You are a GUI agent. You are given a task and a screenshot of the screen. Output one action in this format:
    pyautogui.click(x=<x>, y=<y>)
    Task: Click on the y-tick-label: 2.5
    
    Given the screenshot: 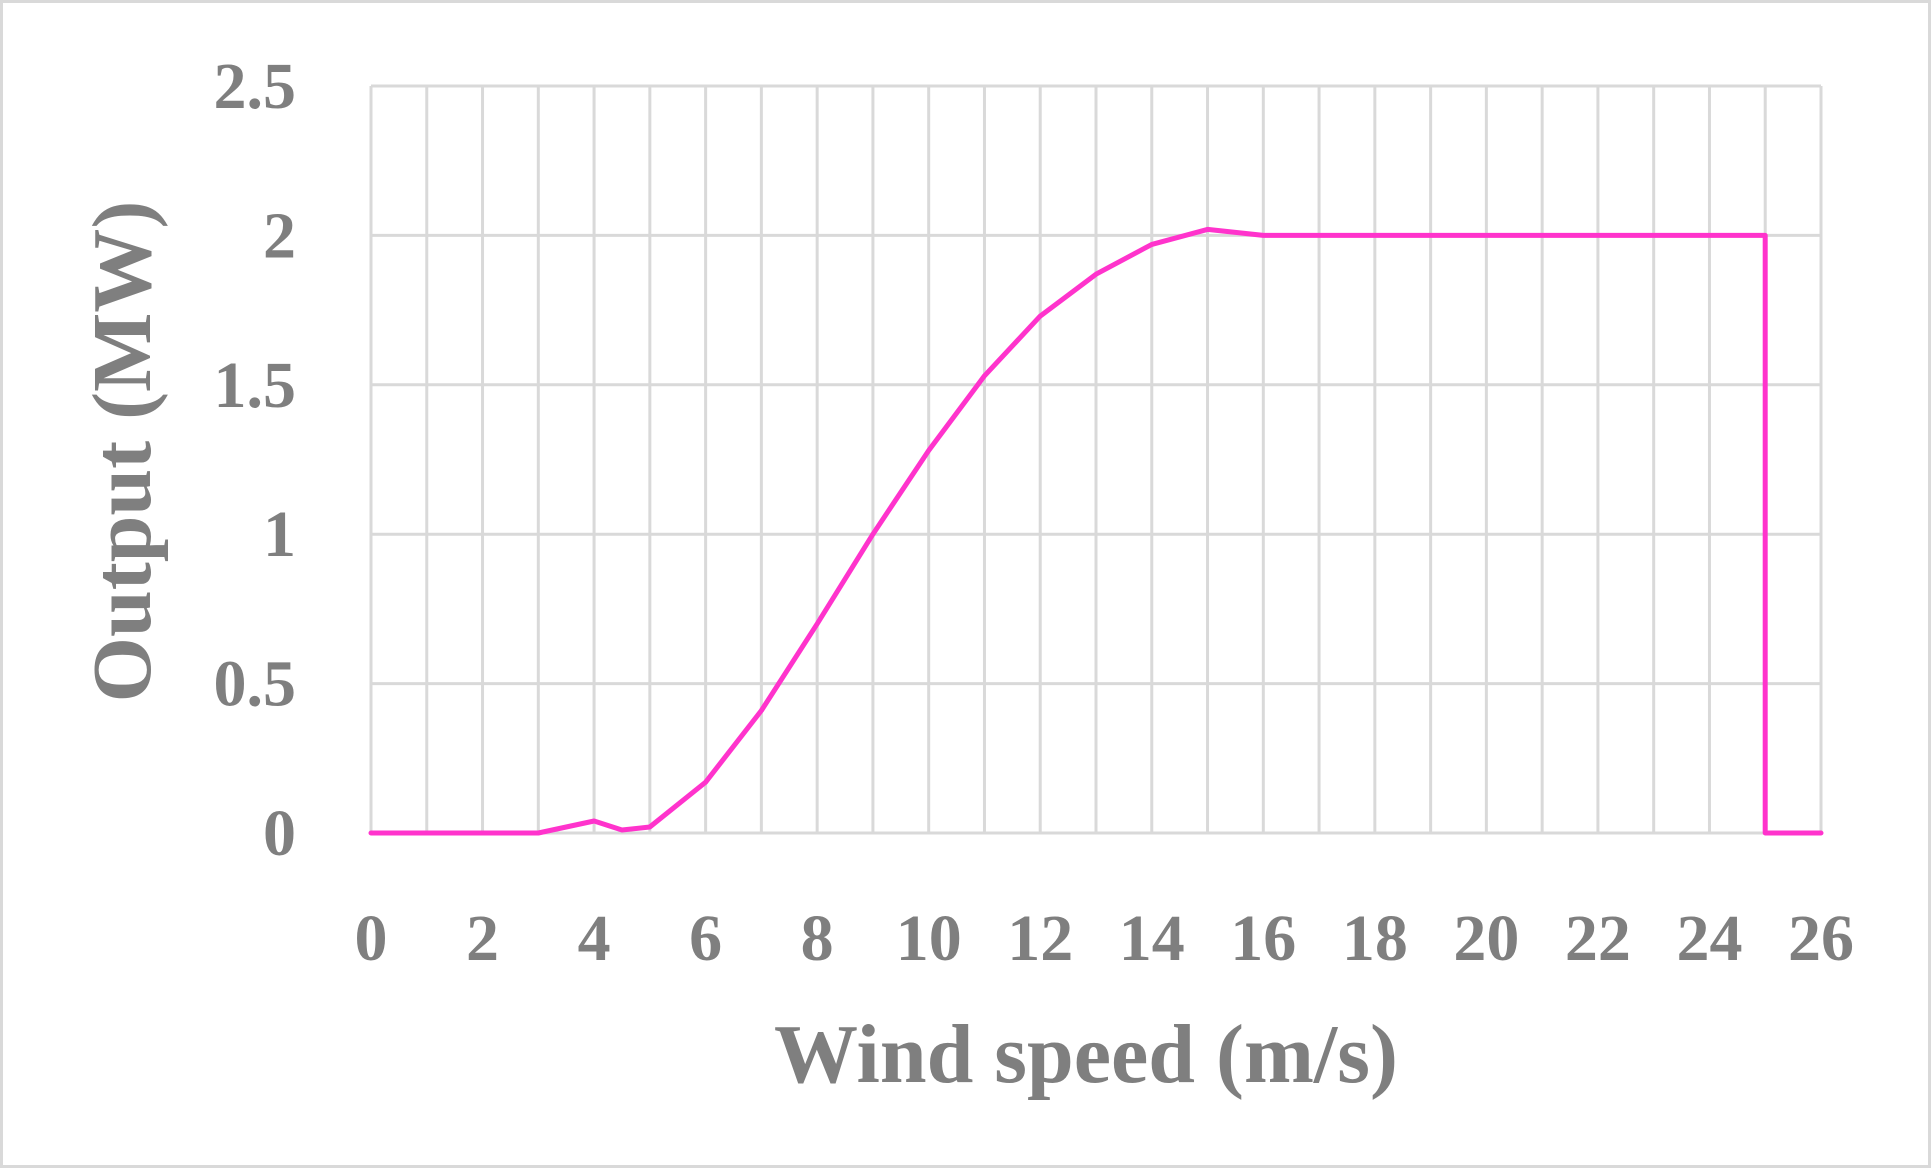 What is the action you would take?
    pyautogui.click(x=255, y=86)
    